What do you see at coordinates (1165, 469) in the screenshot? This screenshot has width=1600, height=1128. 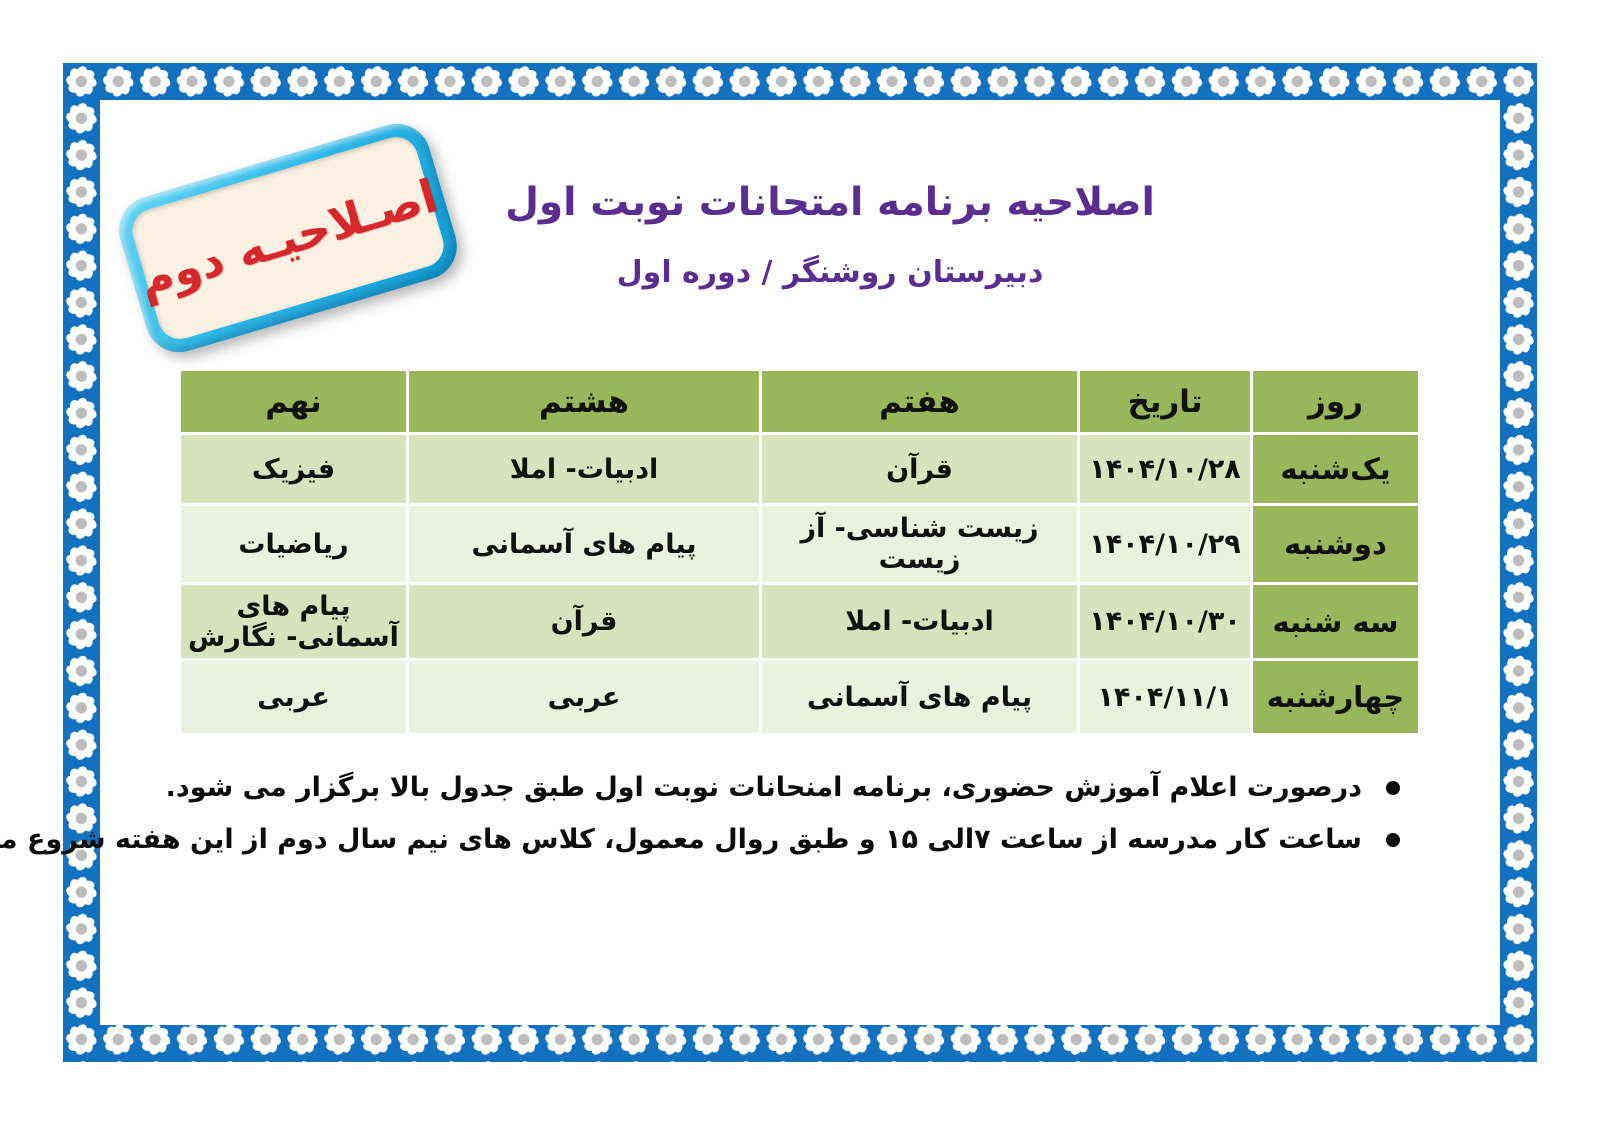 I see `date-cell: ۱۴۰۴/۱۰/۲۸` at bounding box center [1165, 469].